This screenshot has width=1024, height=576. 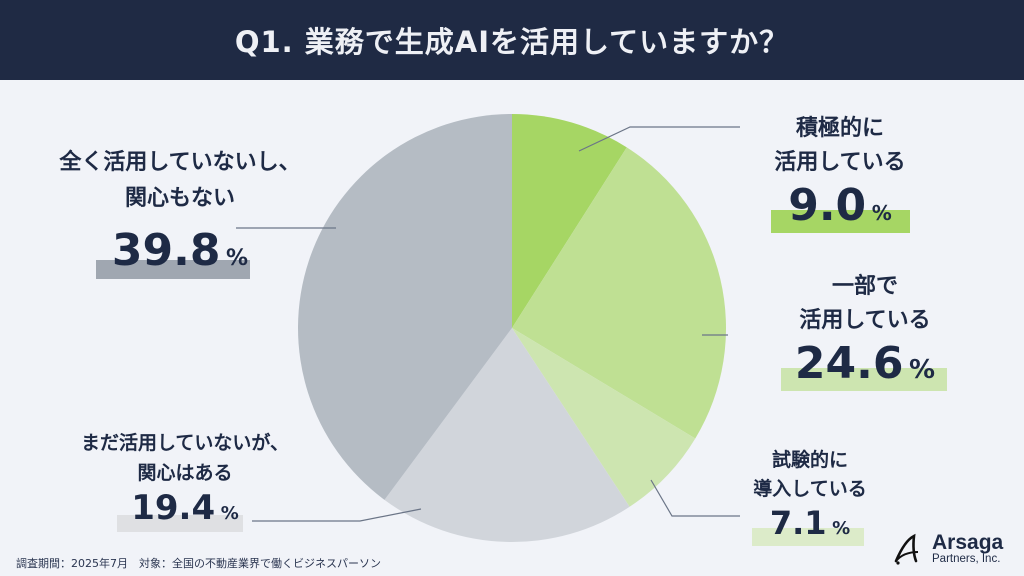 What do you see at coordinates (185, 473) in the screenshot?
I see `label-s4-line2: 関心はある` at bounding box center [185, 473].